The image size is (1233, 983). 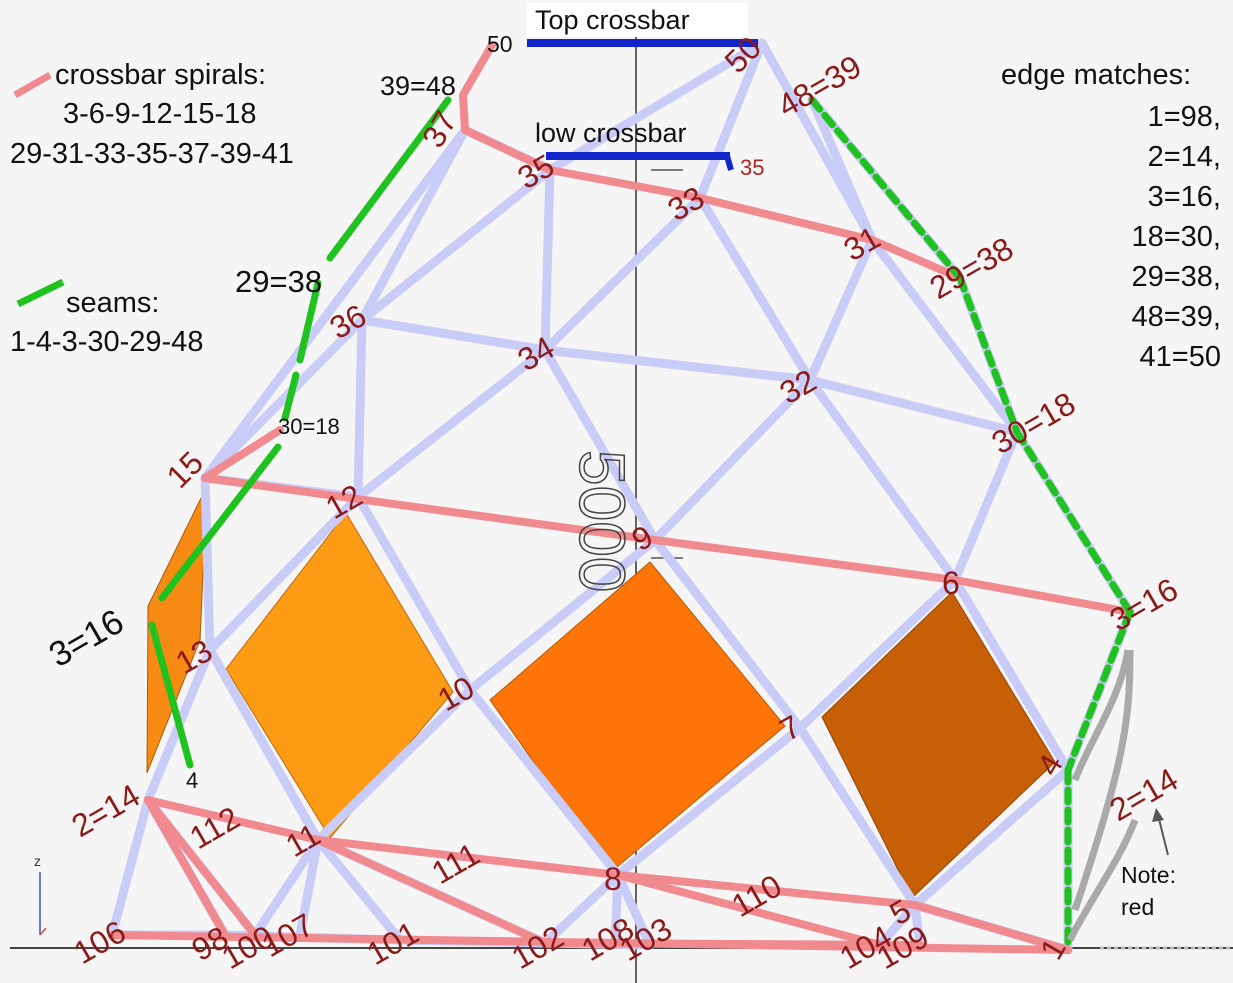 I want to click on annotation-l50: 50, so click(x=500, y=44).